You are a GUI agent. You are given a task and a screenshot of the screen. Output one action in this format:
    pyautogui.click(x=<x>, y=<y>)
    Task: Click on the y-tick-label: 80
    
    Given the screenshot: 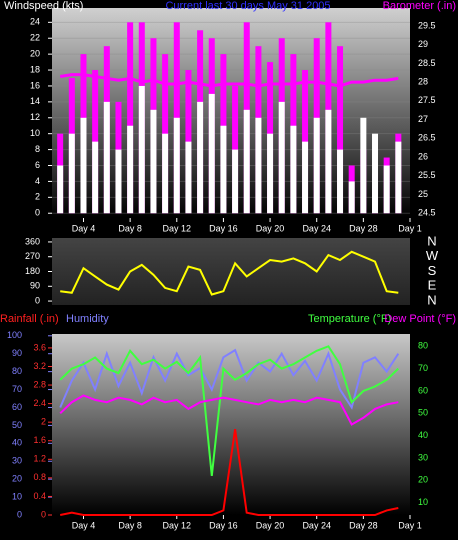 What is the action you would take?
    pyautogui.click(x=17, y=371)
    